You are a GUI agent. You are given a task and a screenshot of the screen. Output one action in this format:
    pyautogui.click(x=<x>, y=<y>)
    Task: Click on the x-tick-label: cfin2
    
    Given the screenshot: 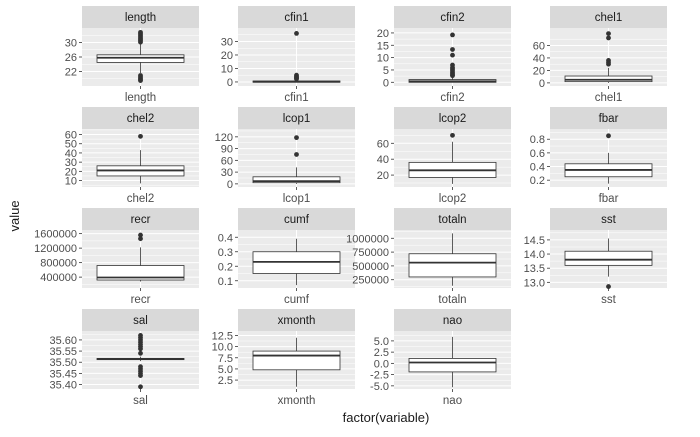 What is the action you would take?
    pyautogui.click(x=452, y=98)
    